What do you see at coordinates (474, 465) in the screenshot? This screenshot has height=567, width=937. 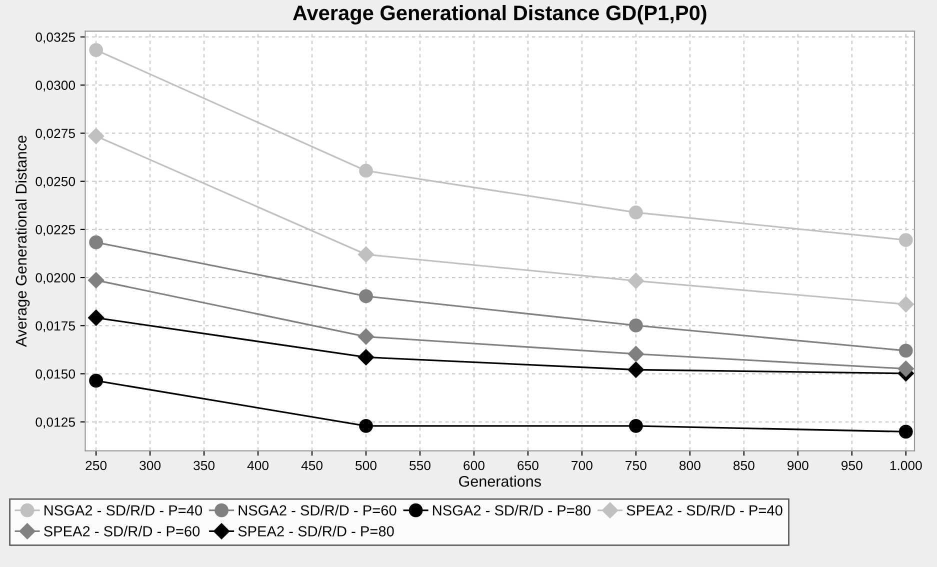 I see `x-tick-label: 600` at bounding box center [474, 465].